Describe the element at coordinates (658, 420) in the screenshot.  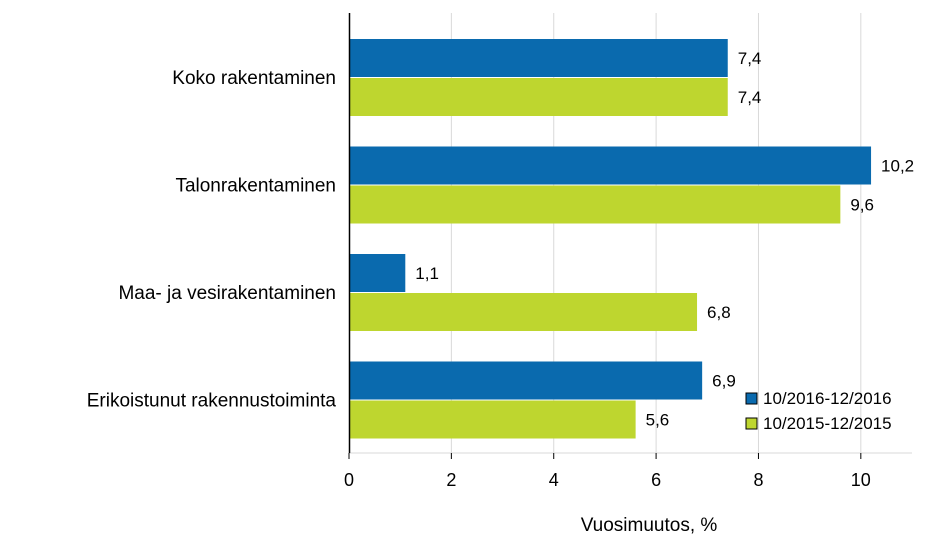
I see `data-label: 5,6` at that location.